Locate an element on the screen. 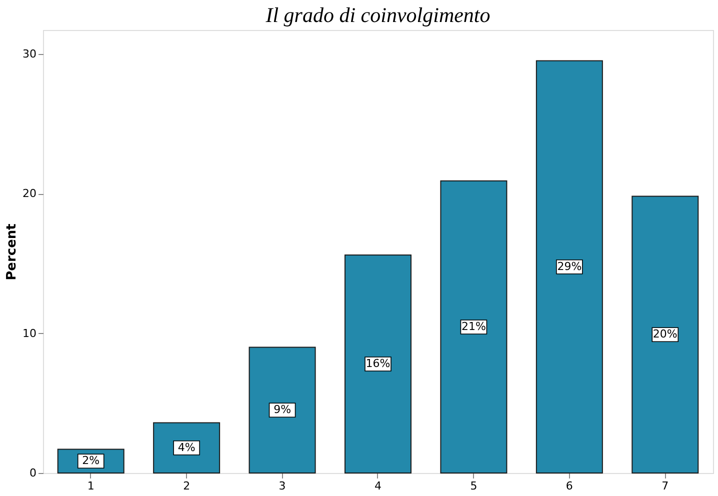 The height and width of the screenshot is (496, 718). data-label: 4% is located at coordinates (187, 447).